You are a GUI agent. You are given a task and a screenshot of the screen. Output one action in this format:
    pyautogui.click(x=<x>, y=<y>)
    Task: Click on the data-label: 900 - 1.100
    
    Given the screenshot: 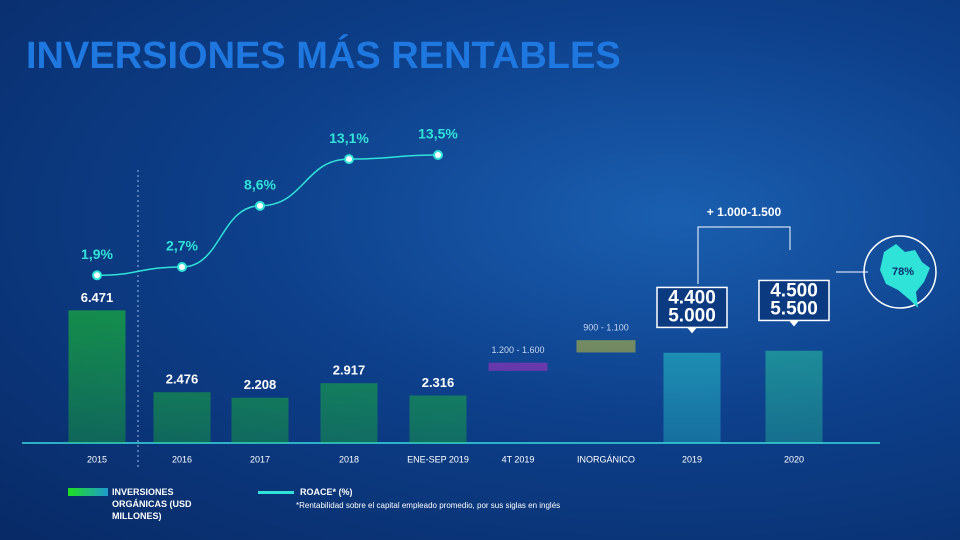 What is the action you would take?
    pyautogui.click(x=606, y=328)
    